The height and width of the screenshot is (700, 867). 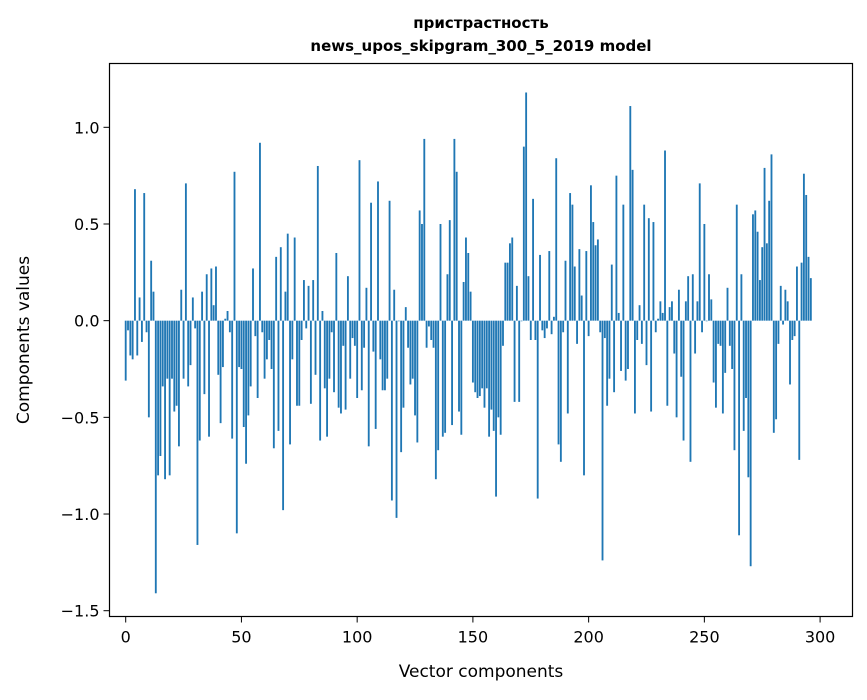 I want to click on y-tick-label: 0.5, so click(x=86, y=224).